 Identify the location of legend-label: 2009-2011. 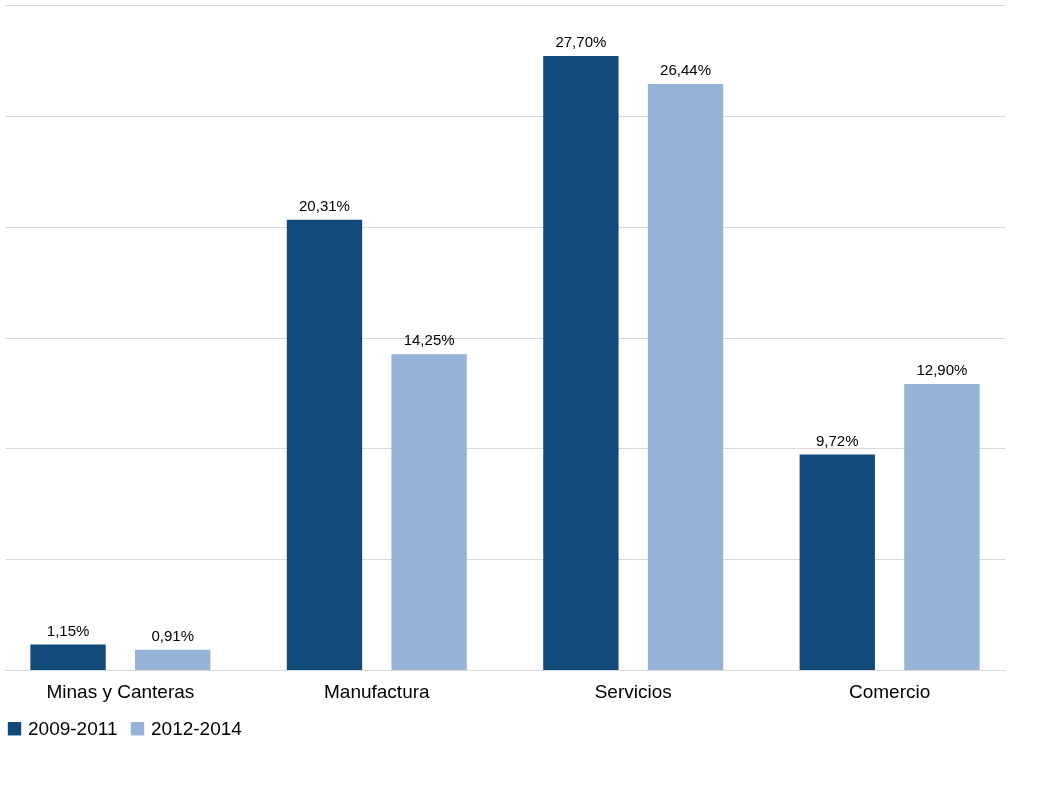
(73, 728).